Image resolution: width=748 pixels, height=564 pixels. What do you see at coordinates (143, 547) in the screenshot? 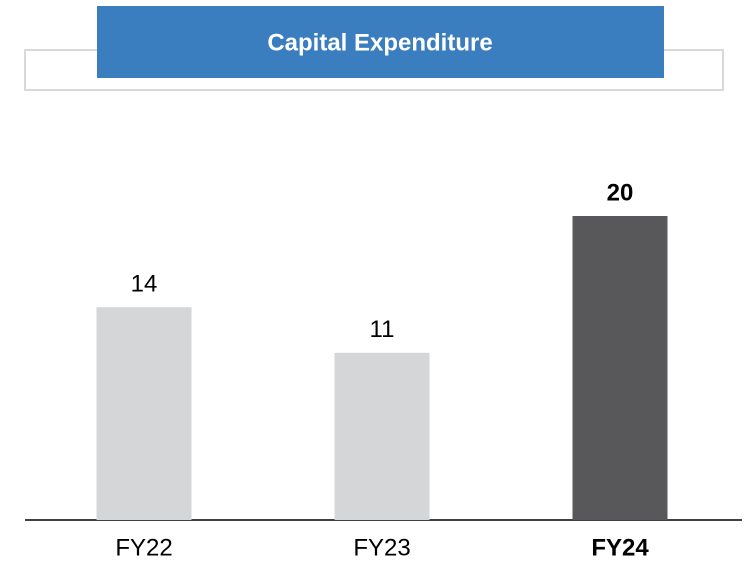
I see `x-tick-label: FY22` at bounding box center [143, 547].